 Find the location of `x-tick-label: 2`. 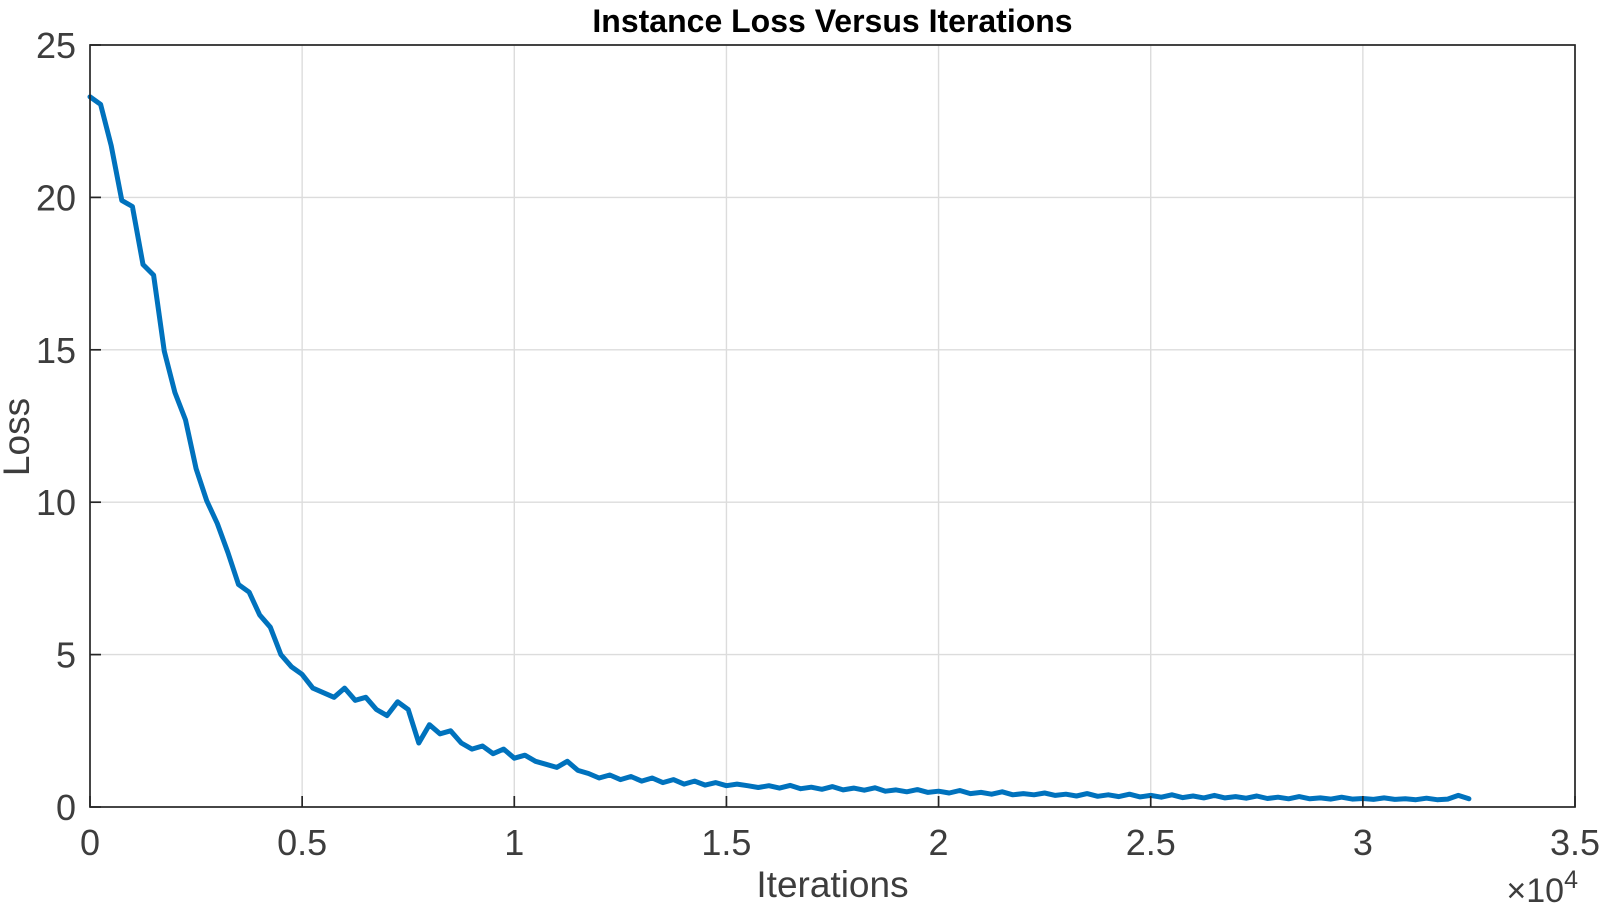

x-tick-label: 2 is located at coordinates (939, 842).